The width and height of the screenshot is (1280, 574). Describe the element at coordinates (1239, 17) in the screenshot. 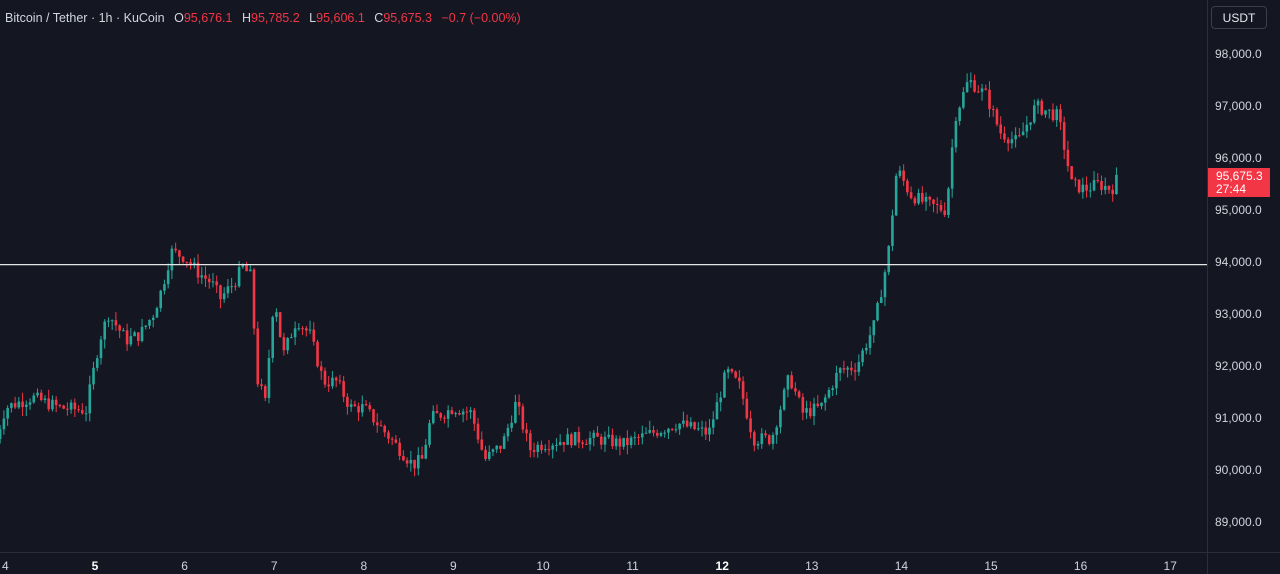

I see `currency-unit-button: USDT` at that location.